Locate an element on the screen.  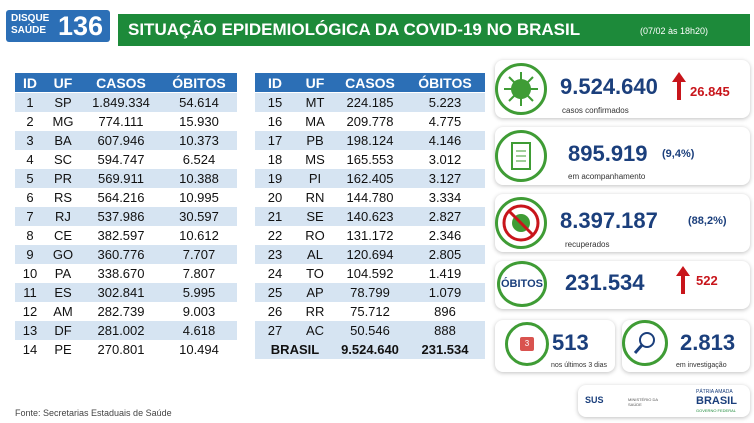
recovered-caption: recuperados is located at coordinates (587, 244).